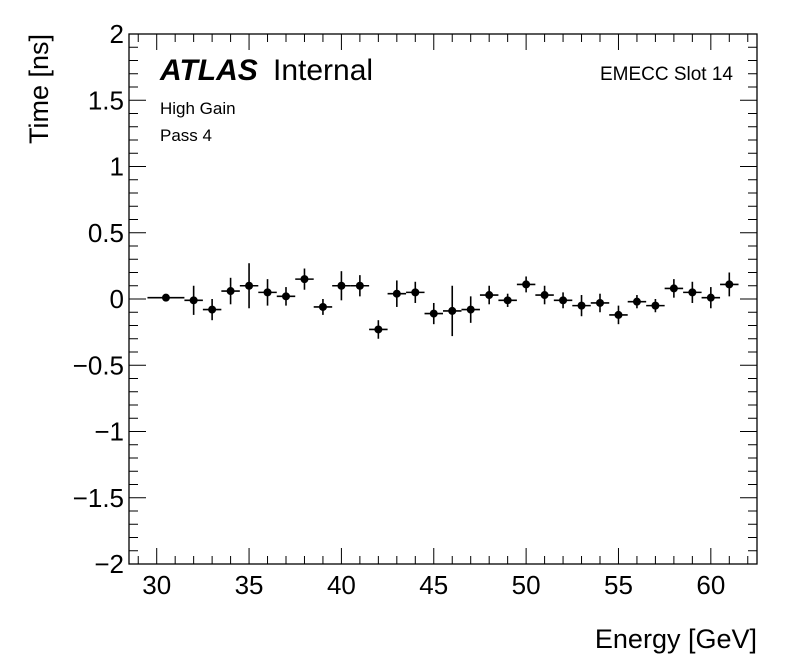 Image resolution: width=796 pixels, height=672 pixels. I want to click on y-tick-label: −0.5, so click(98, 365).